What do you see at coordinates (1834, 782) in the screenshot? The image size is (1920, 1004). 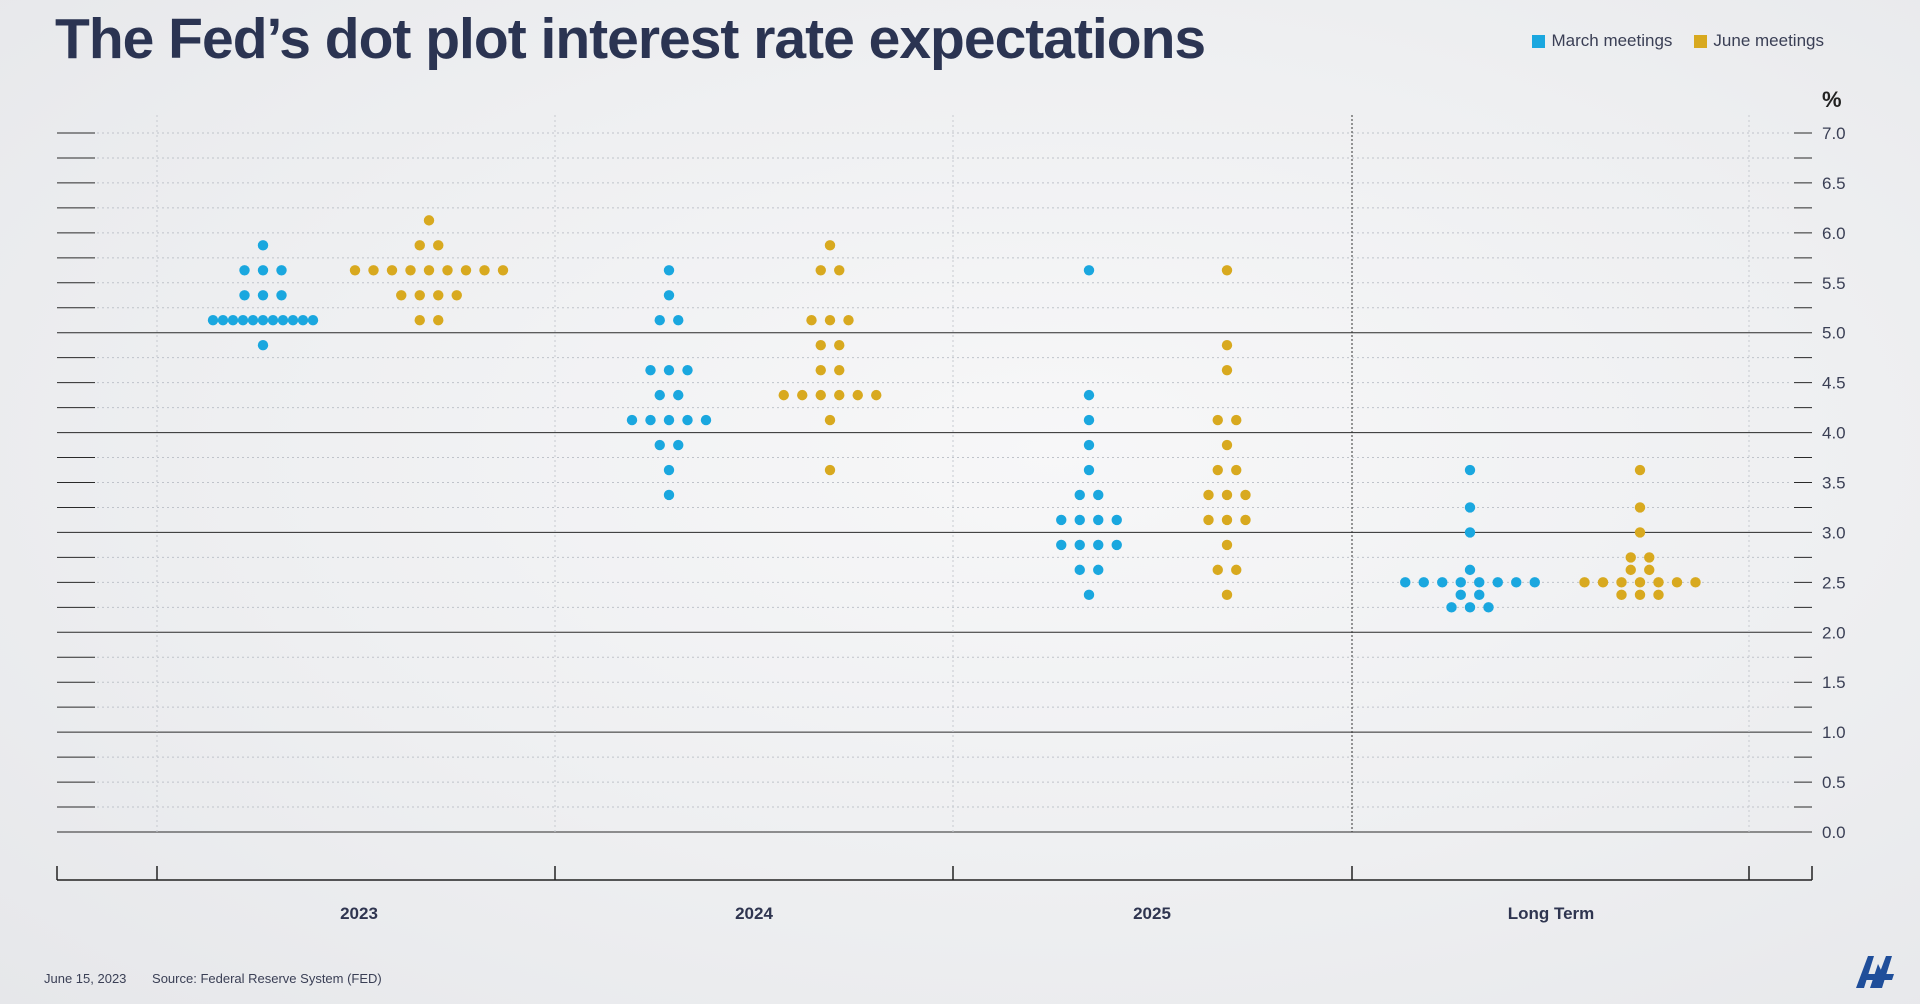 I see `y-tick-label: 0.5` at bounding box center [1834, 782].